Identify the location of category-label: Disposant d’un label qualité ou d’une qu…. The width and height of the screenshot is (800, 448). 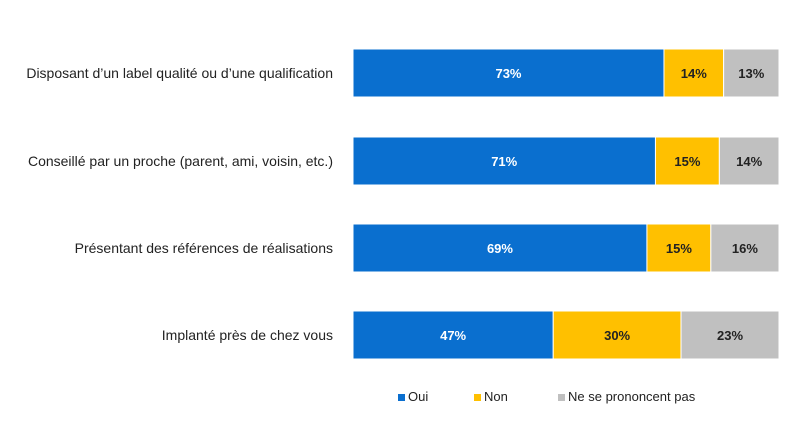
(179, 73).